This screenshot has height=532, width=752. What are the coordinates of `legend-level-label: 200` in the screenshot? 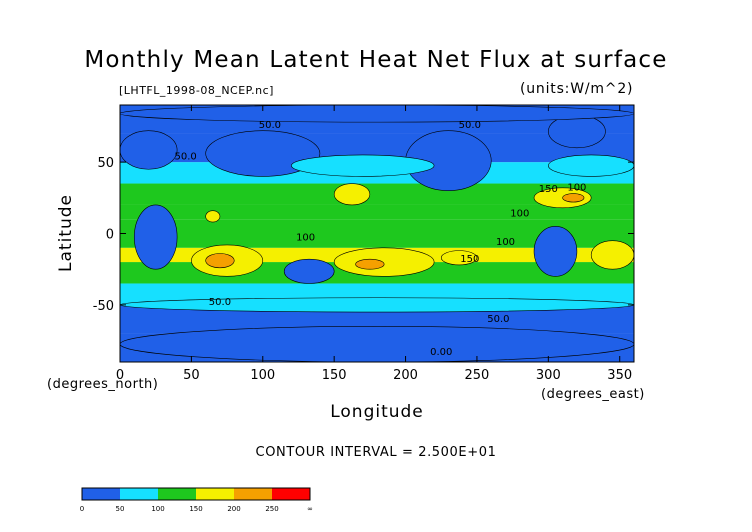 It's located at (233, 509).